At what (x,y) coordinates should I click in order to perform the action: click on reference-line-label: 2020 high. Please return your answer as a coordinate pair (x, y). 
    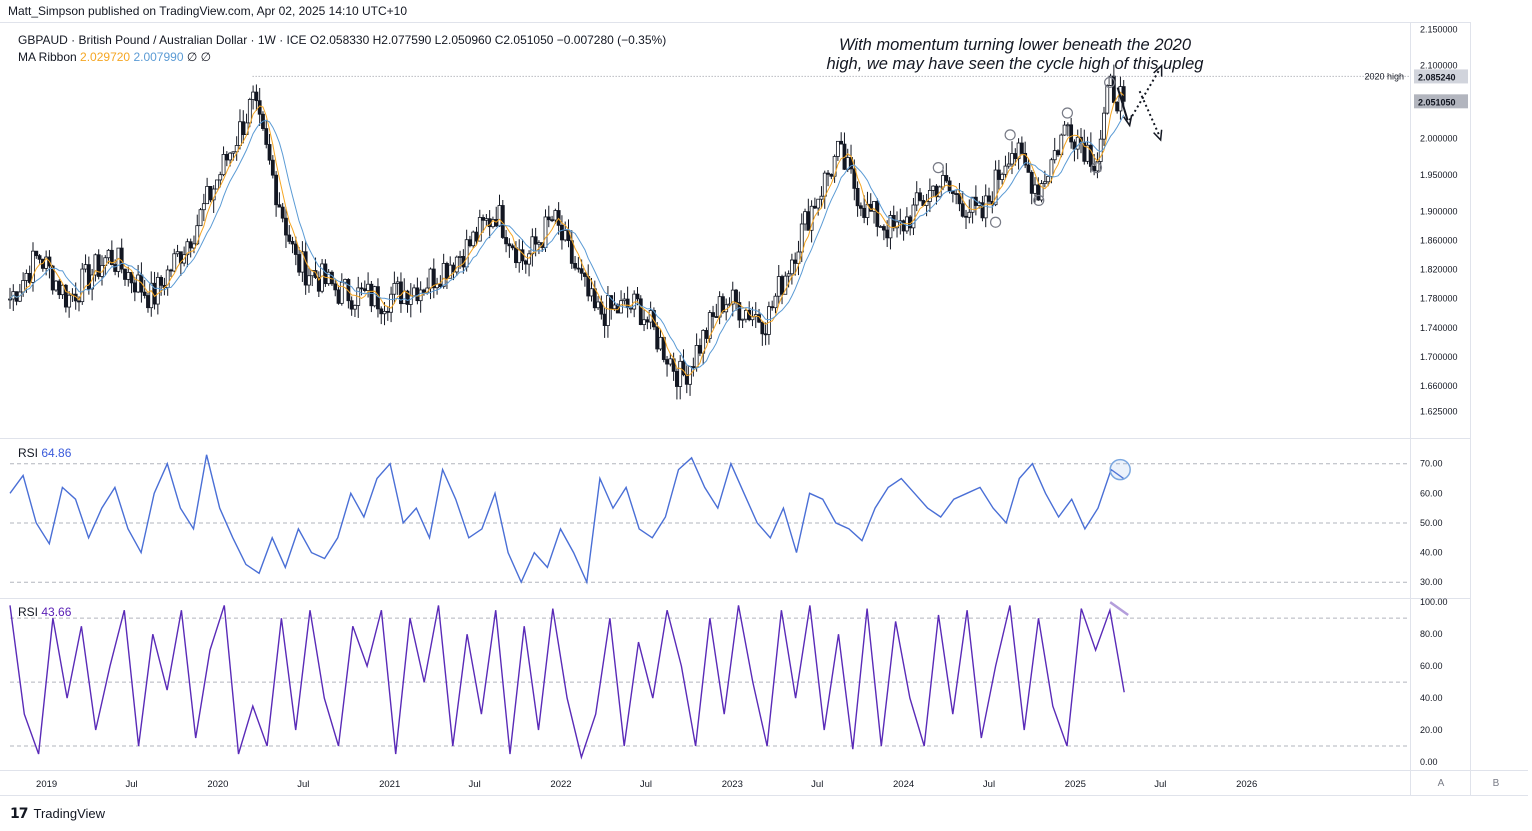
    Looking at the image, I should click on (1384, 76).